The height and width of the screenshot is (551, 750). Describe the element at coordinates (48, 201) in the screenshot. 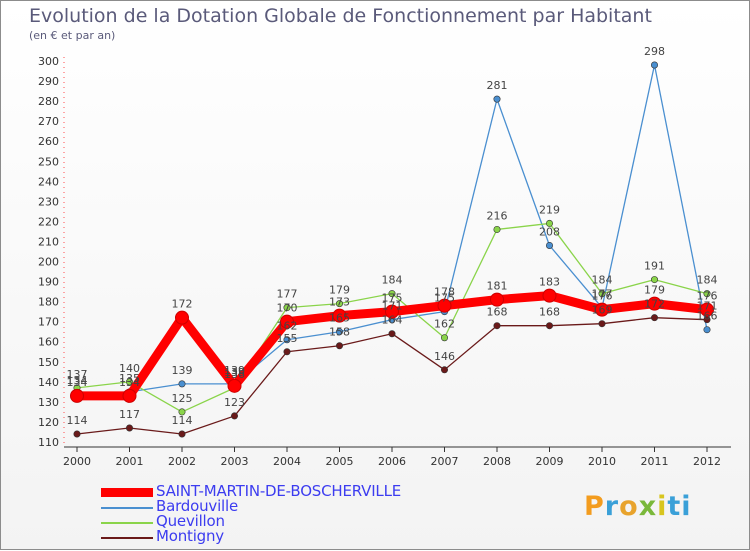

I see `y-tick-label: 230` at that location.